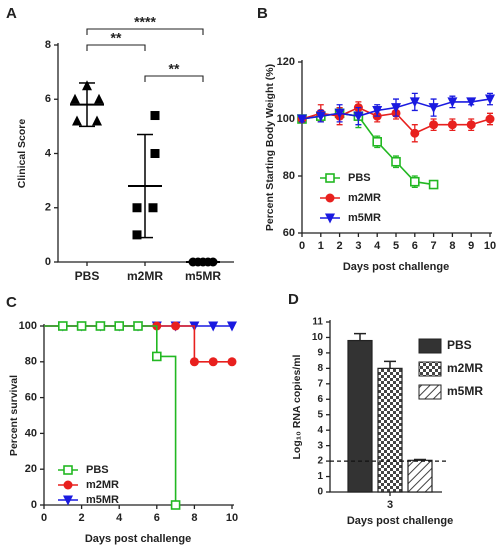 This screenshot has width=503, height=550. Describe the element at coordinates (270, 147) in the screenshot. I see `y-axis-label: Percent Starting Body Weight (%)` at that location.